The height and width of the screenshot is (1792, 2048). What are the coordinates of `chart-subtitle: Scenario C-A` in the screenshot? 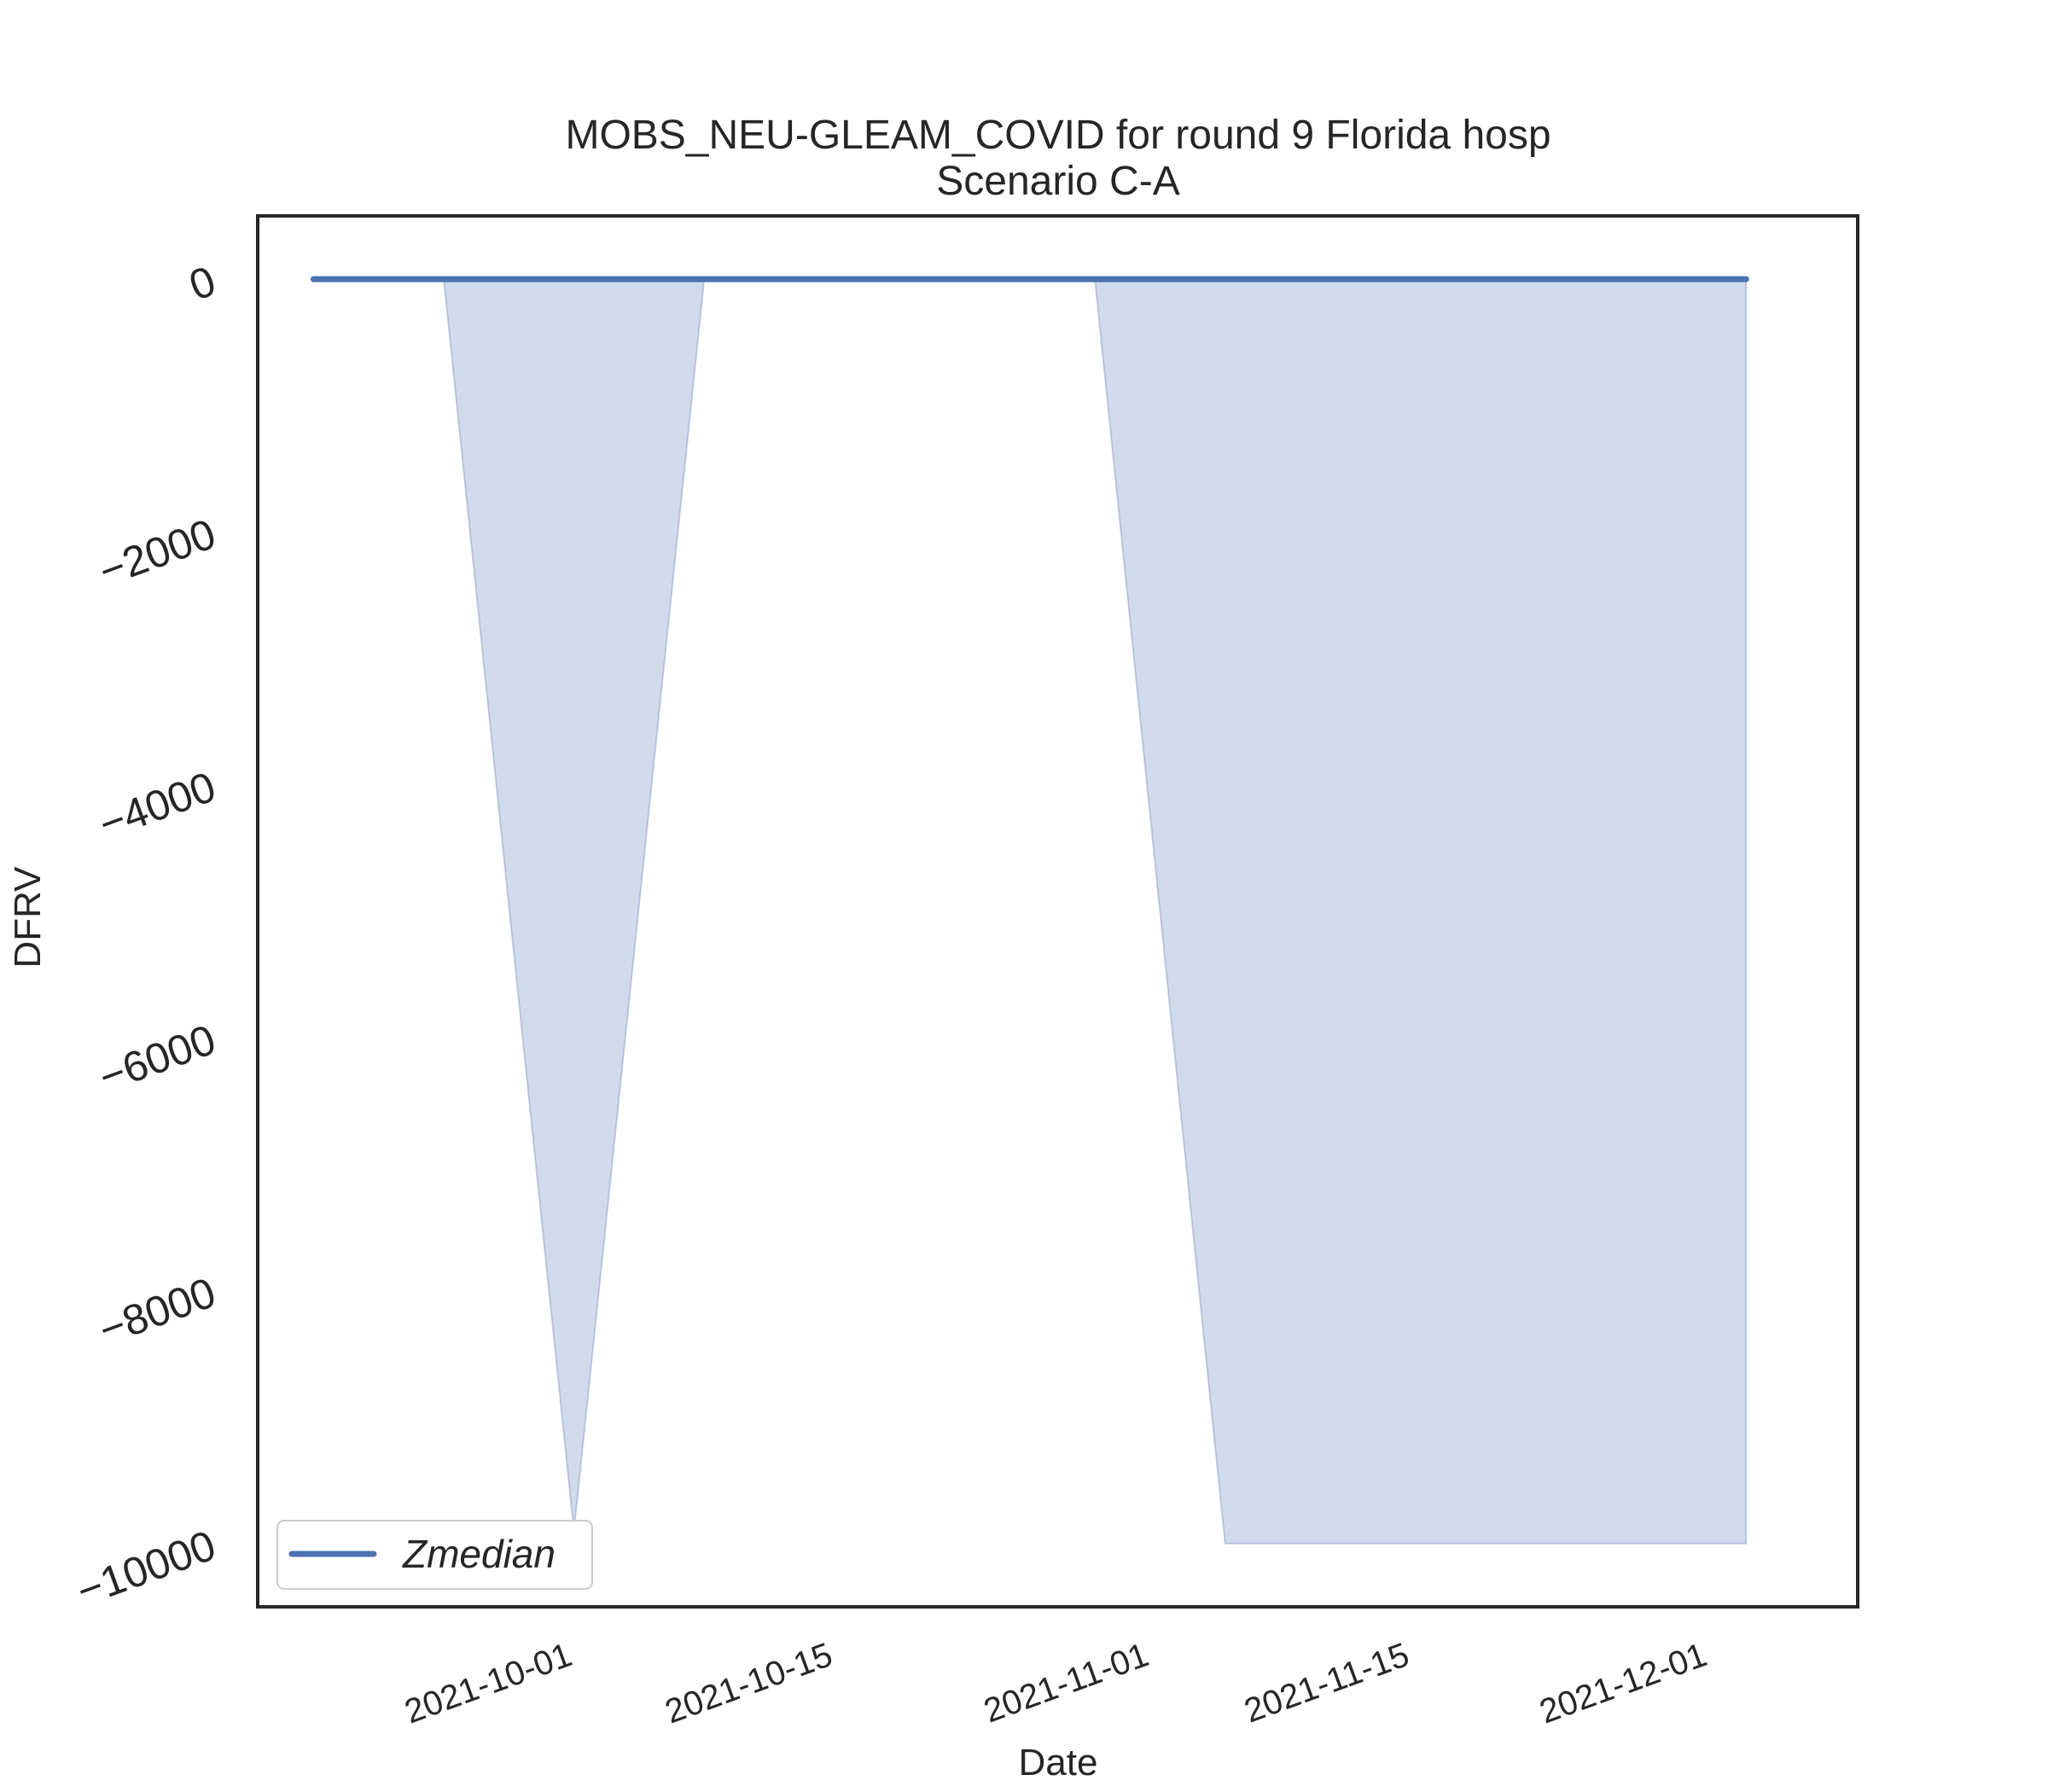 It's located at (1057, 181).